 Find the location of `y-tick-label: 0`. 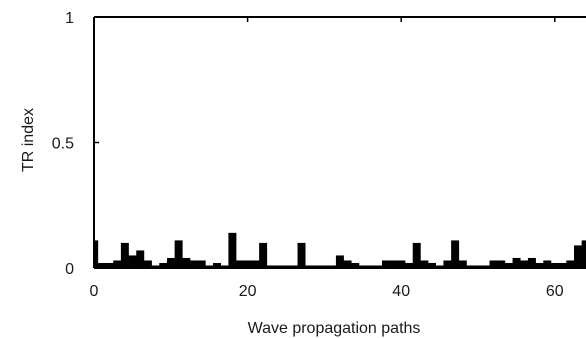

y-tick-label: 0 is located at coordinates (69, 269).